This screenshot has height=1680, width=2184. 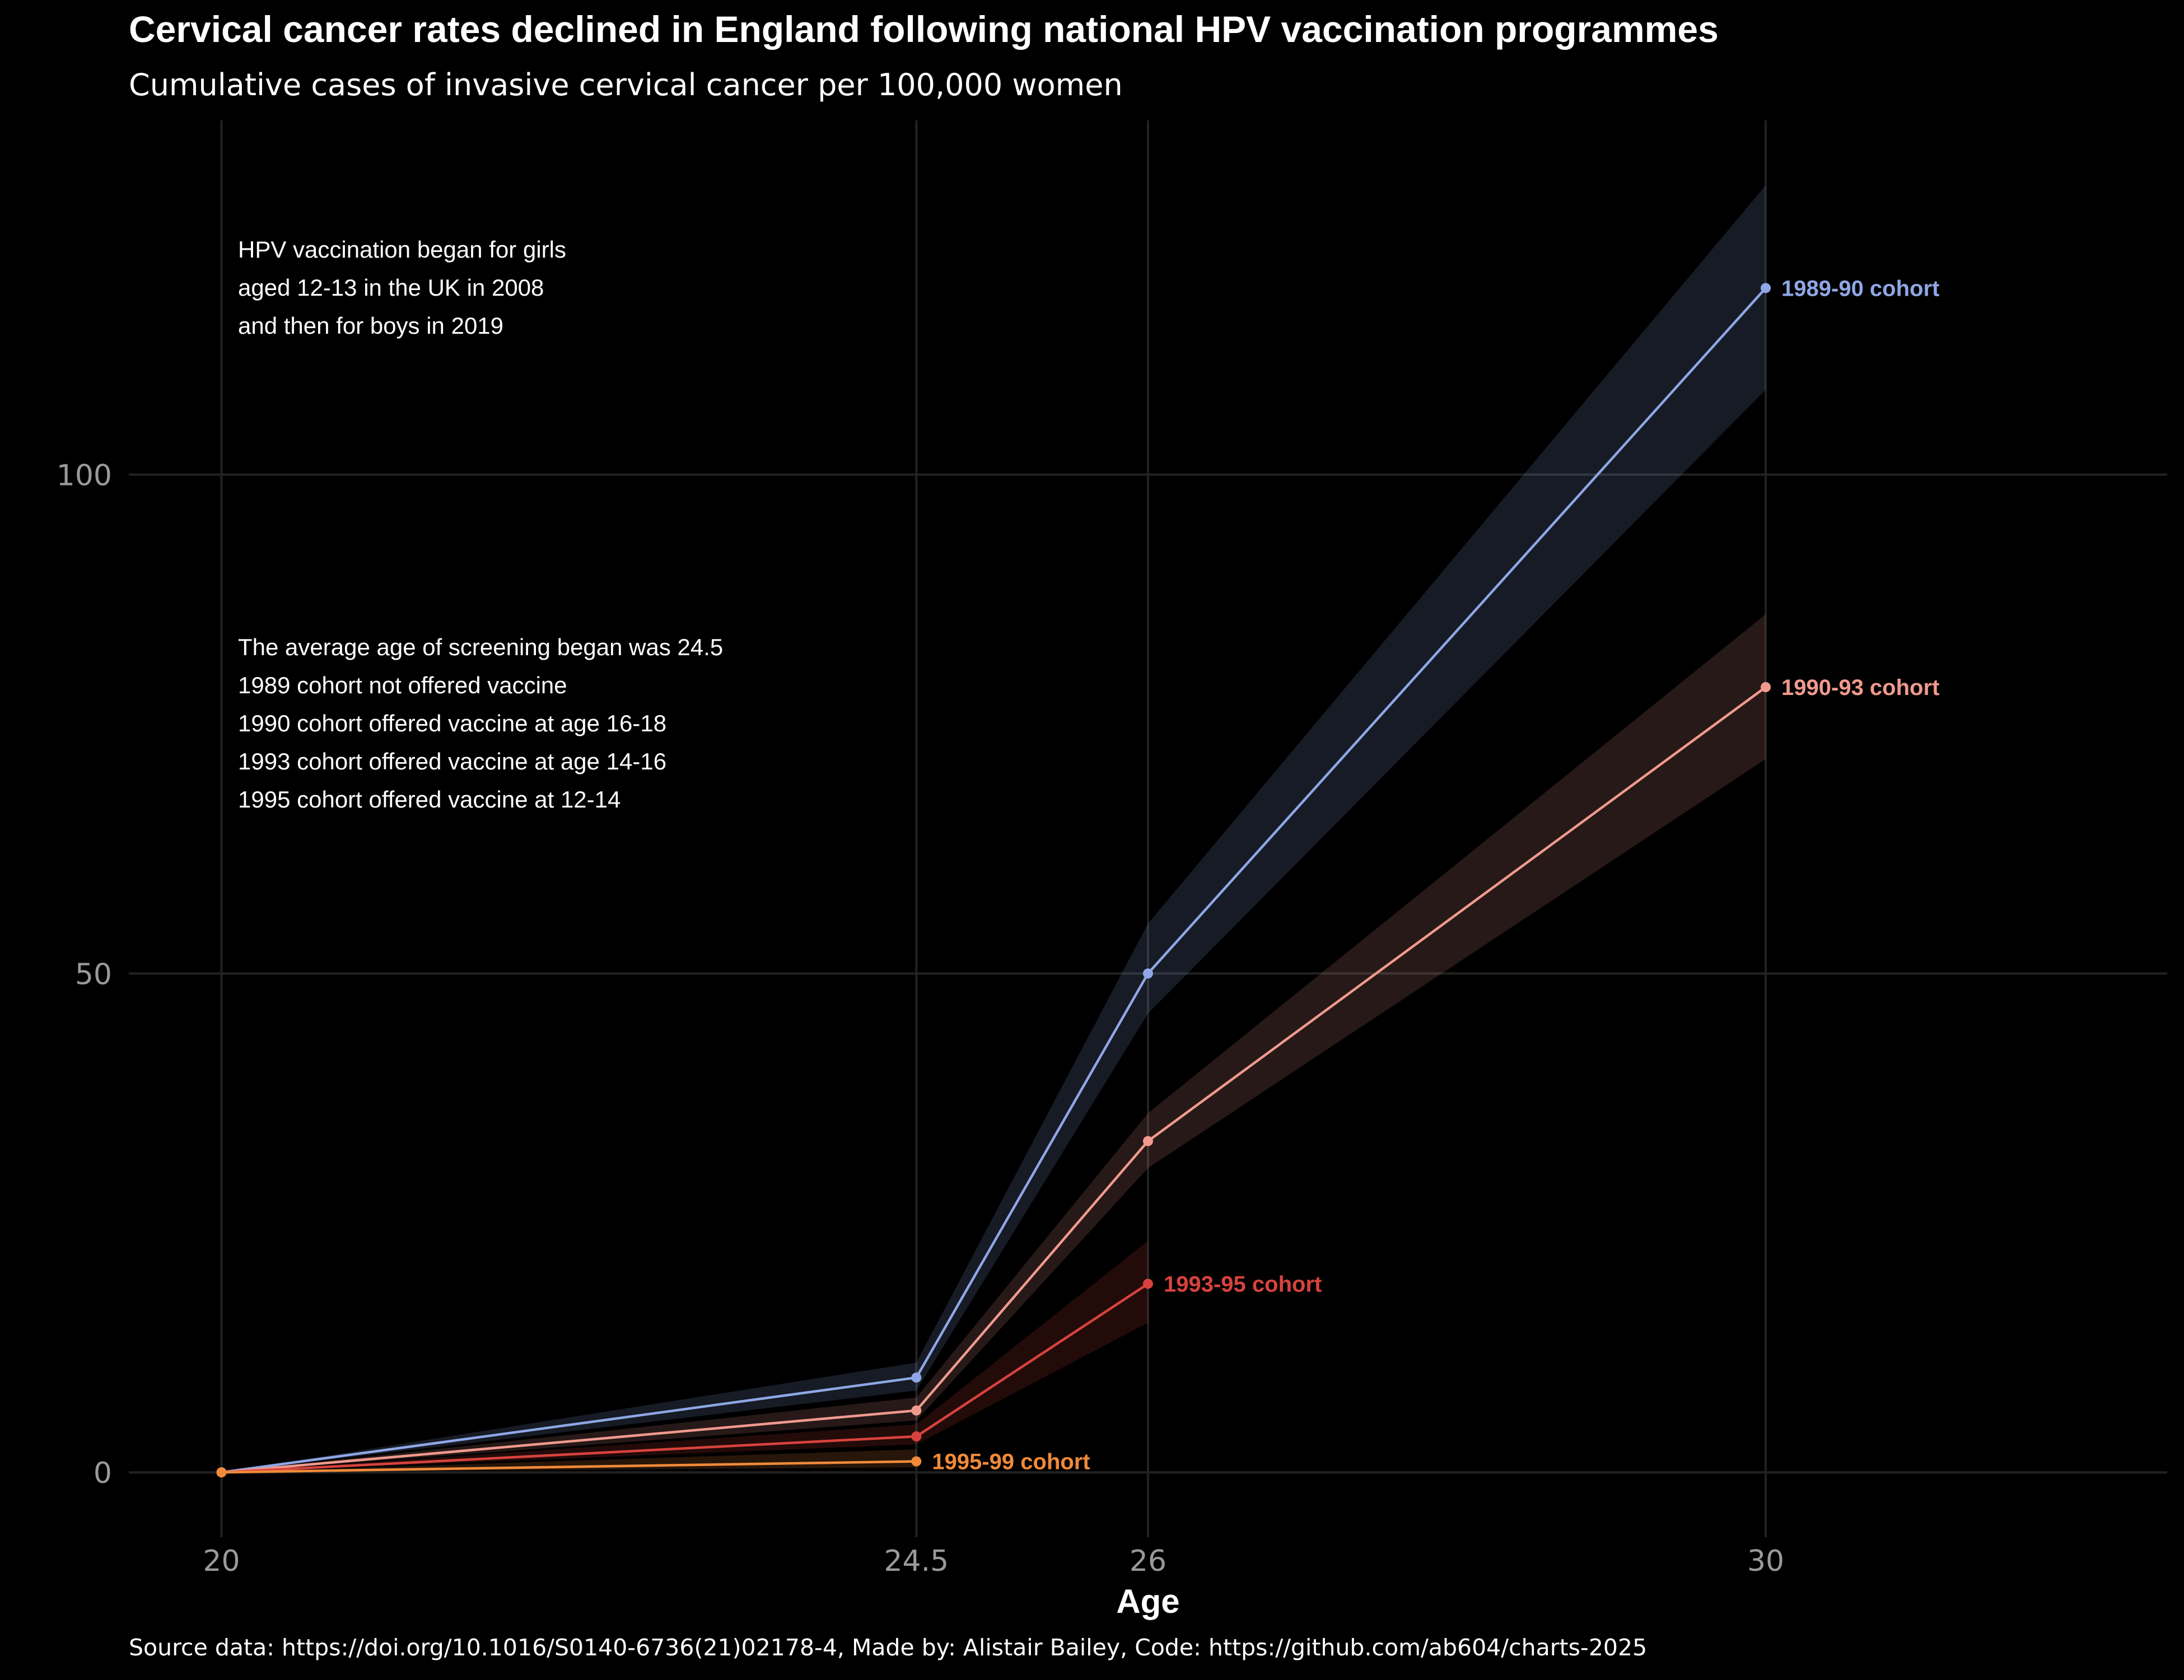 I want to click on annotation-line: HPV vaccination began for girls, so click(x=402, y=250).